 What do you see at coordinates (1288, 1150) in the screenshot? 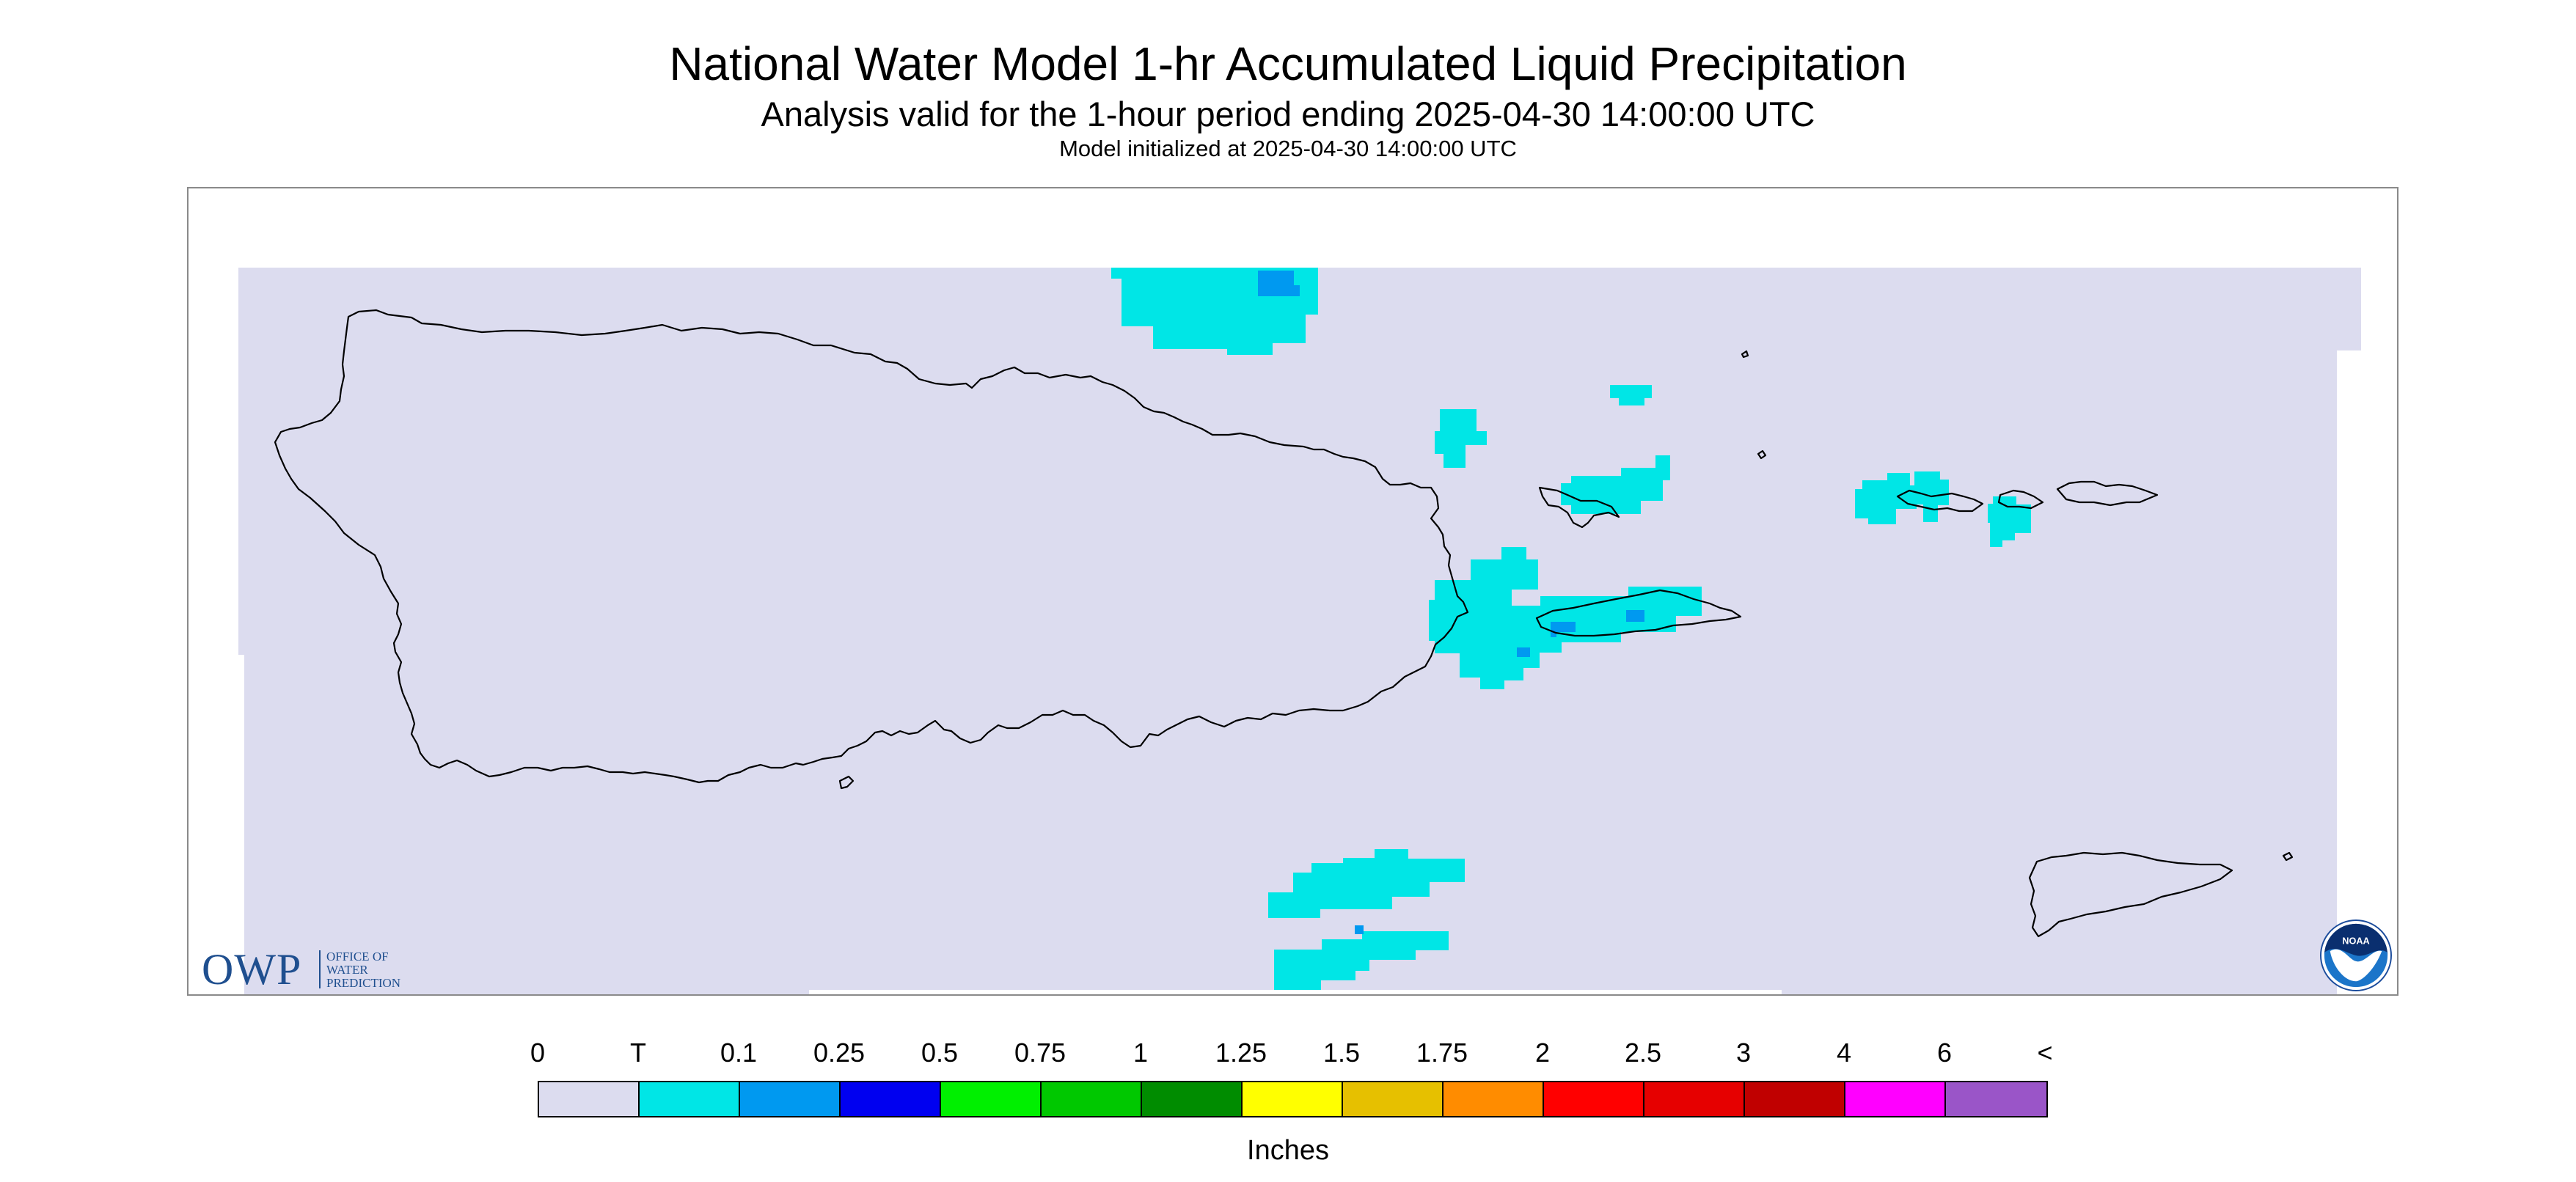
I see `legend-units: Inches` at bounding box center [1288, 1150].